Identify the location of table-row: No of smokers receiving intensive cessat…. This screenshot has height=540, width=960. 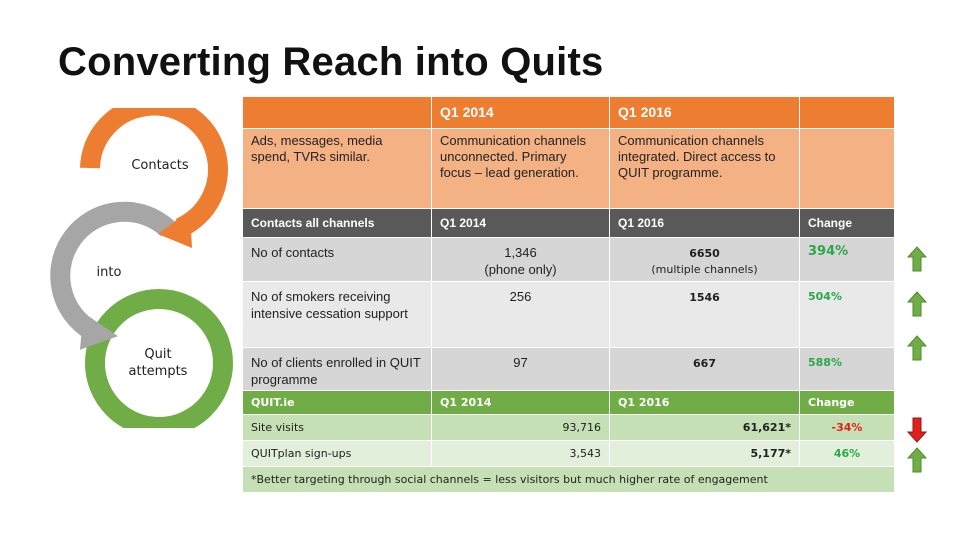
(568, 314).